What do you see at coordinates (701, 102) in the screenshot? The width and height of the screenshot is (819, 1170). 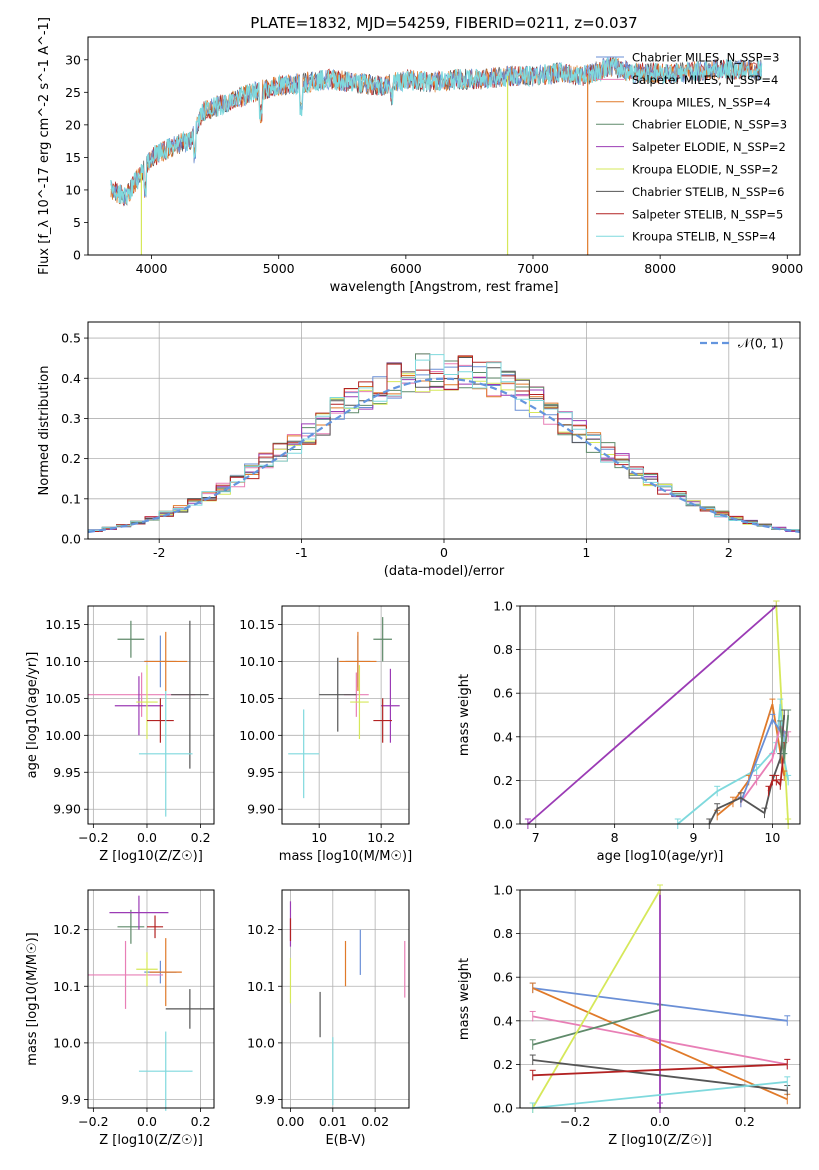 I see `legend-label: Kroupa MILES, N_SSP=4` at bounding box center [701, 102].